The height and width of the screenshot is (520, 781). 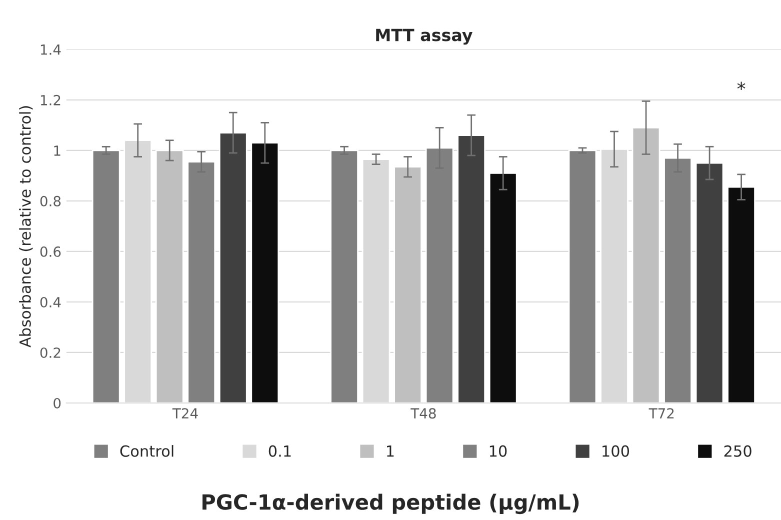 What do you see at coordinates (50, 251) in the screenshot?
I see `y-tick-label: 0.6` at bounding box center [50, 251].